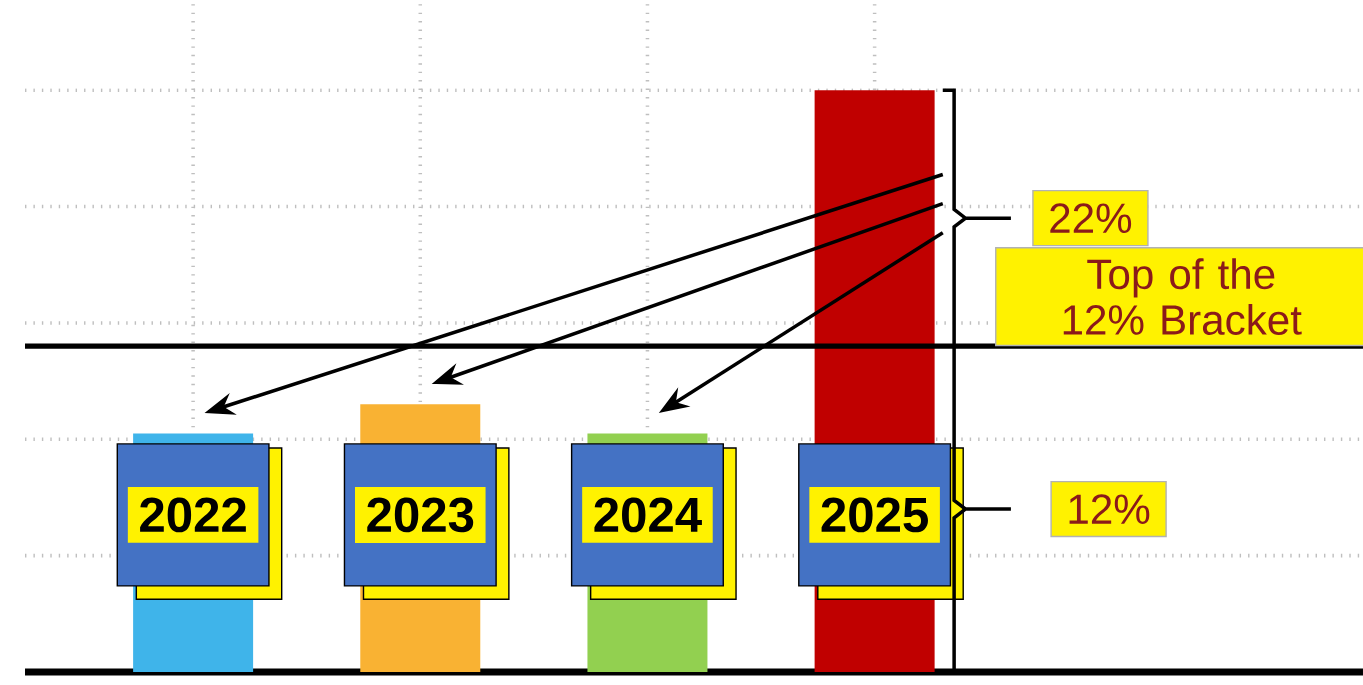  Describe the element at coordinates (420, 515) in the screenshot. I see `x-tick-label: 2023` at that location.